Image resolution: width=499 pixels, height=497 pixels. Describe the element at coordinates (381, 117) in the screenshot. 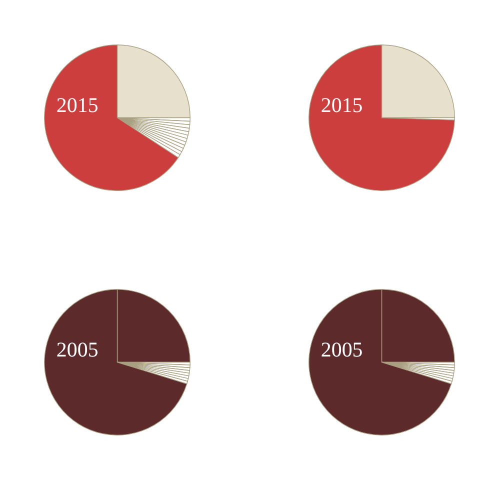

I see `pie-slice` at that location.